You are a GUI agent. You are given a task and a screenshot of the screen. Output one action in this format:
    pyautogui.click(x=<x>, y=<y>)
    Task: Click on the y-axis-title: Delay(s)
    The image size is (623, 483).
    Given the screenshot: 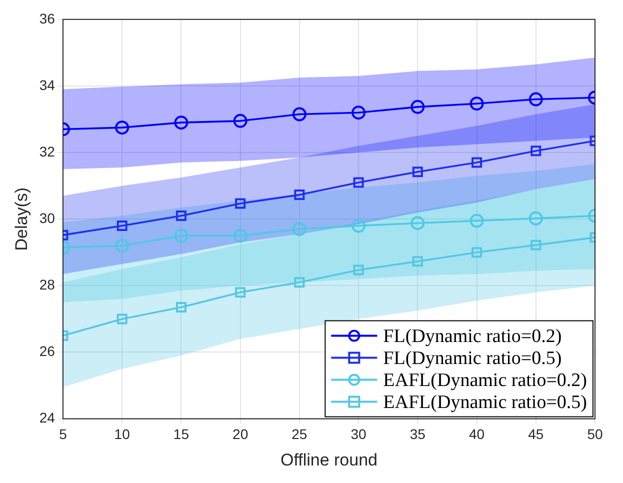 What is the action you would take?
    pyautogui.click(x=21, y=219)
    